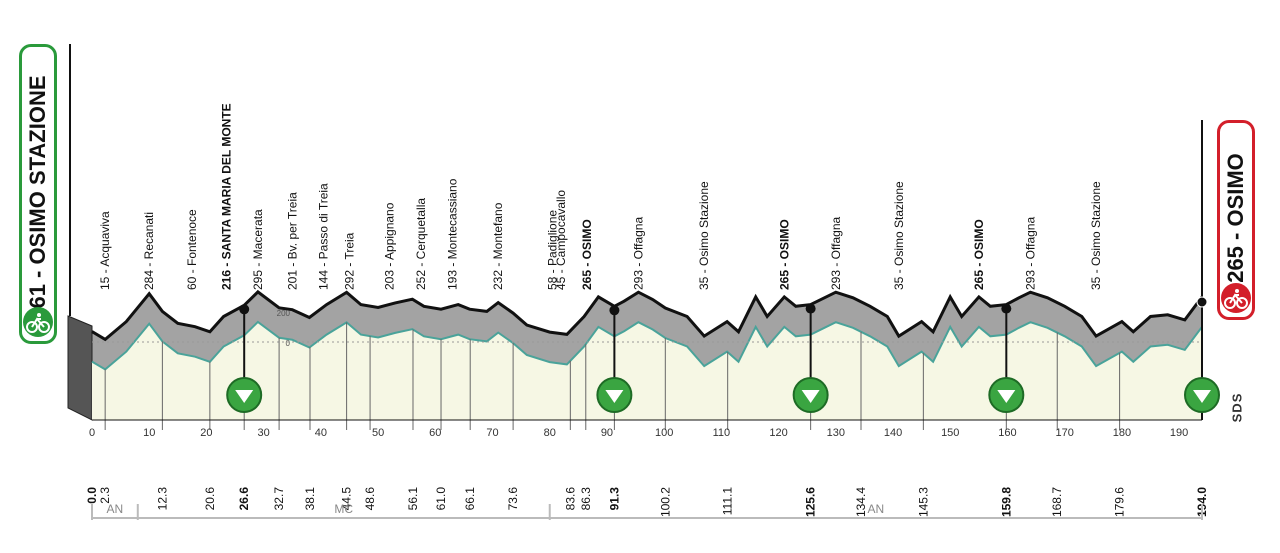  I want to click on place-label: 252 - Cerquetalla, so click(421, 244).